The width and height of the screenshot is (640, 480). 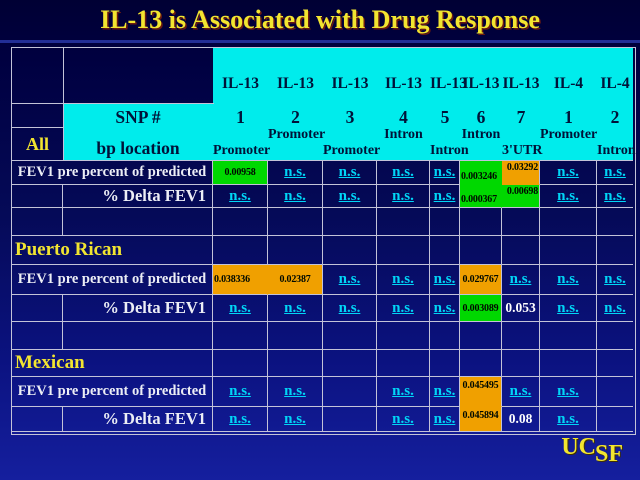 What do you see at coordinates (445, 117) in the screenshot?
I see `snp-number: 5` at bounding box center [445, 117].